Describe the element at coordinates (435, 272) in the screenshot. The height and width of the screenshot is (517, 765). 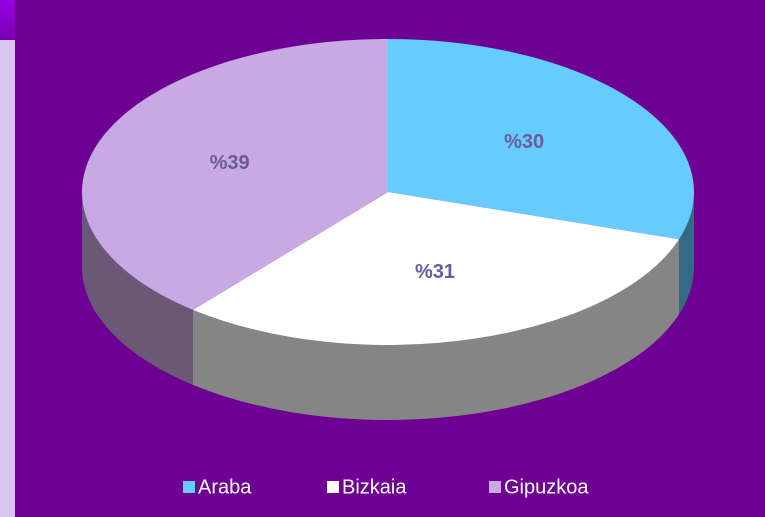
I see `data-label: %31` at that location.